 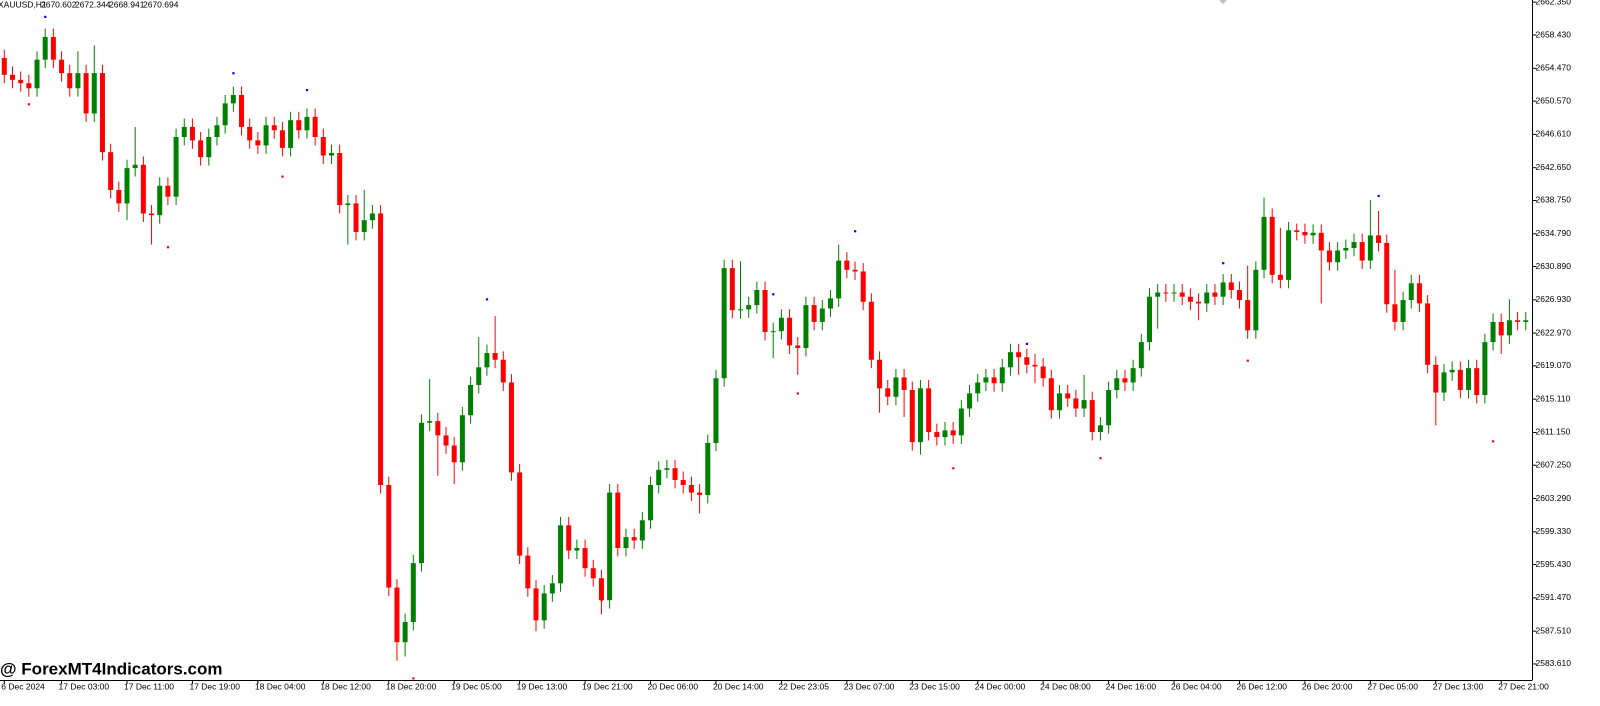 What do you see at coordinates (23, 686) in the screenshot?
I see `x-tick-label: 6 Dec 2024` at bounding box center [23, 686].